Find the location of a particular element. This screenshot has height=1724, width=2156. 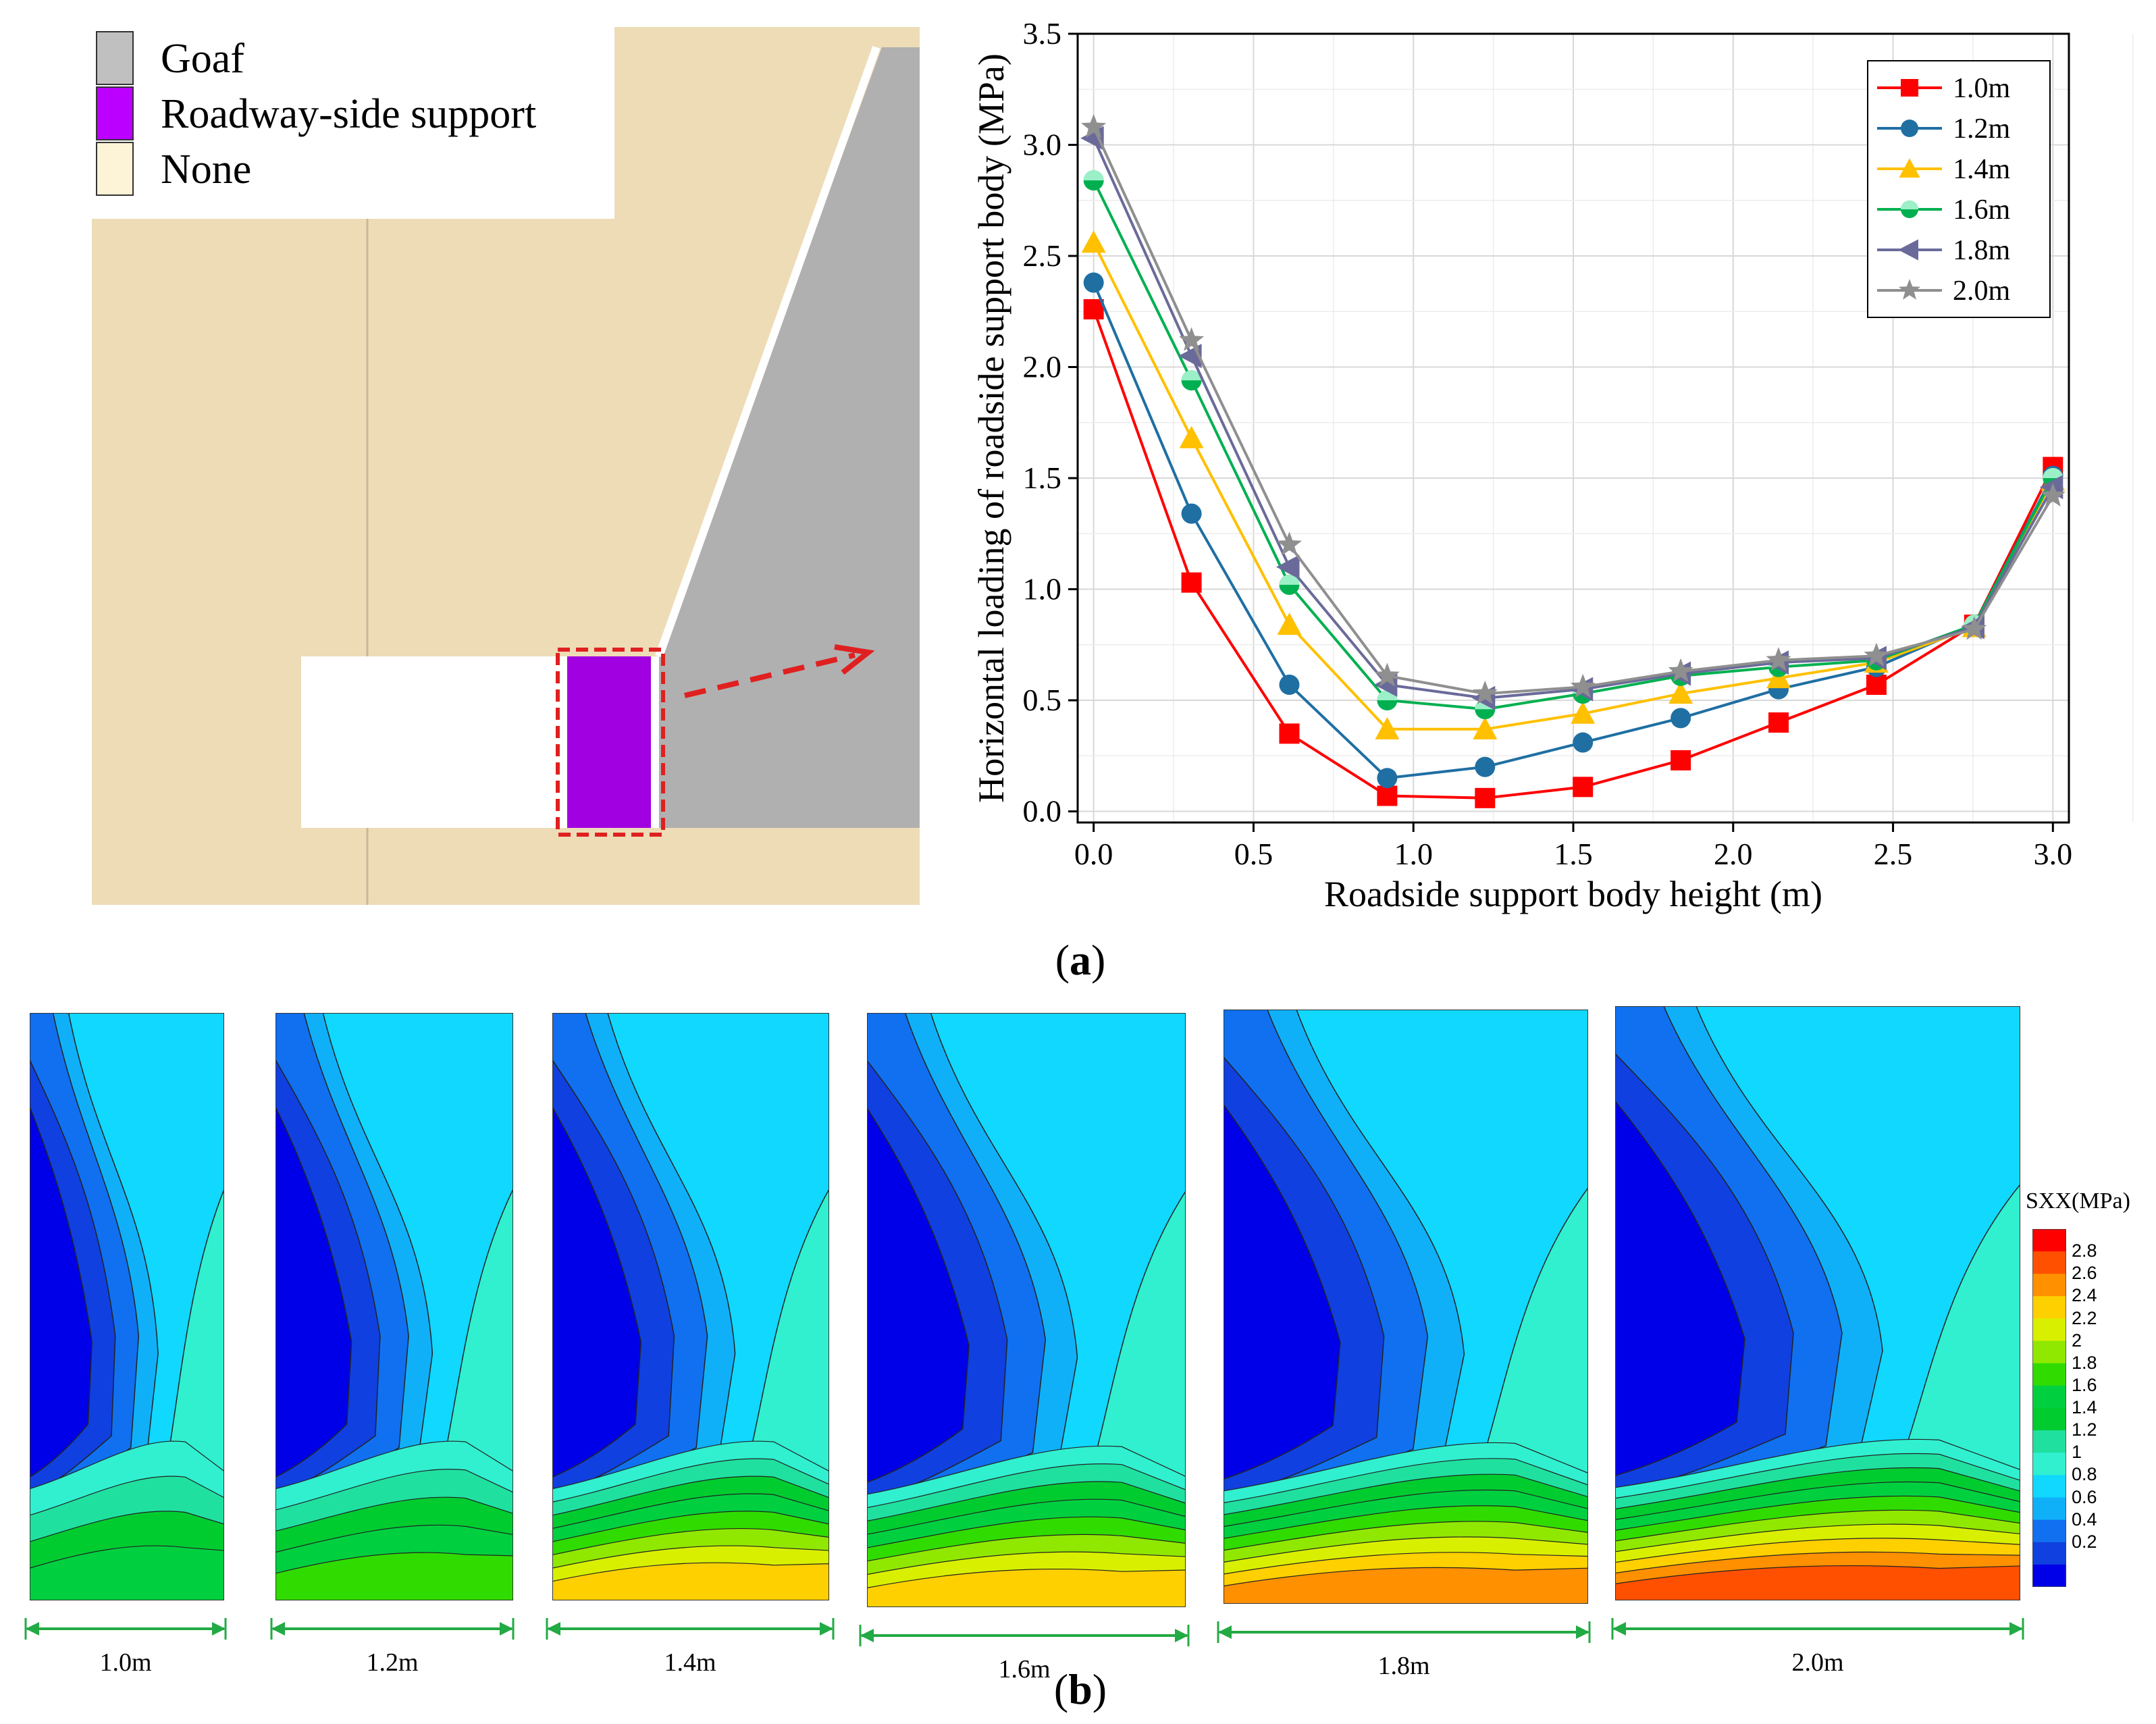

point-1.6m-0 is located at coordinates (1093, 181).